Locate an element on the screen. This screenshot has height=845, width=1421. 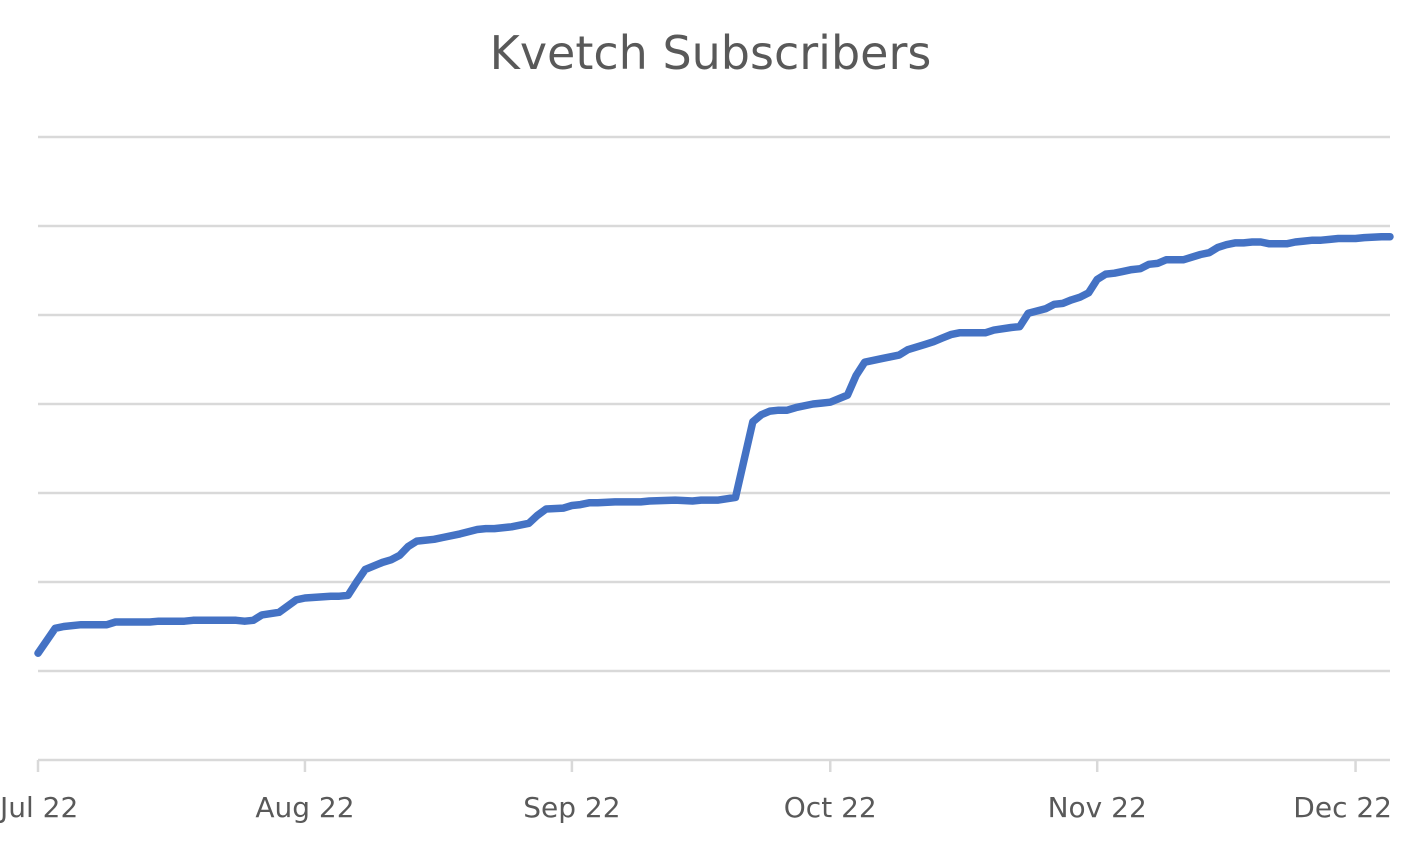
x-tick-label: Jul 22 is located at coordinates (39, 807).